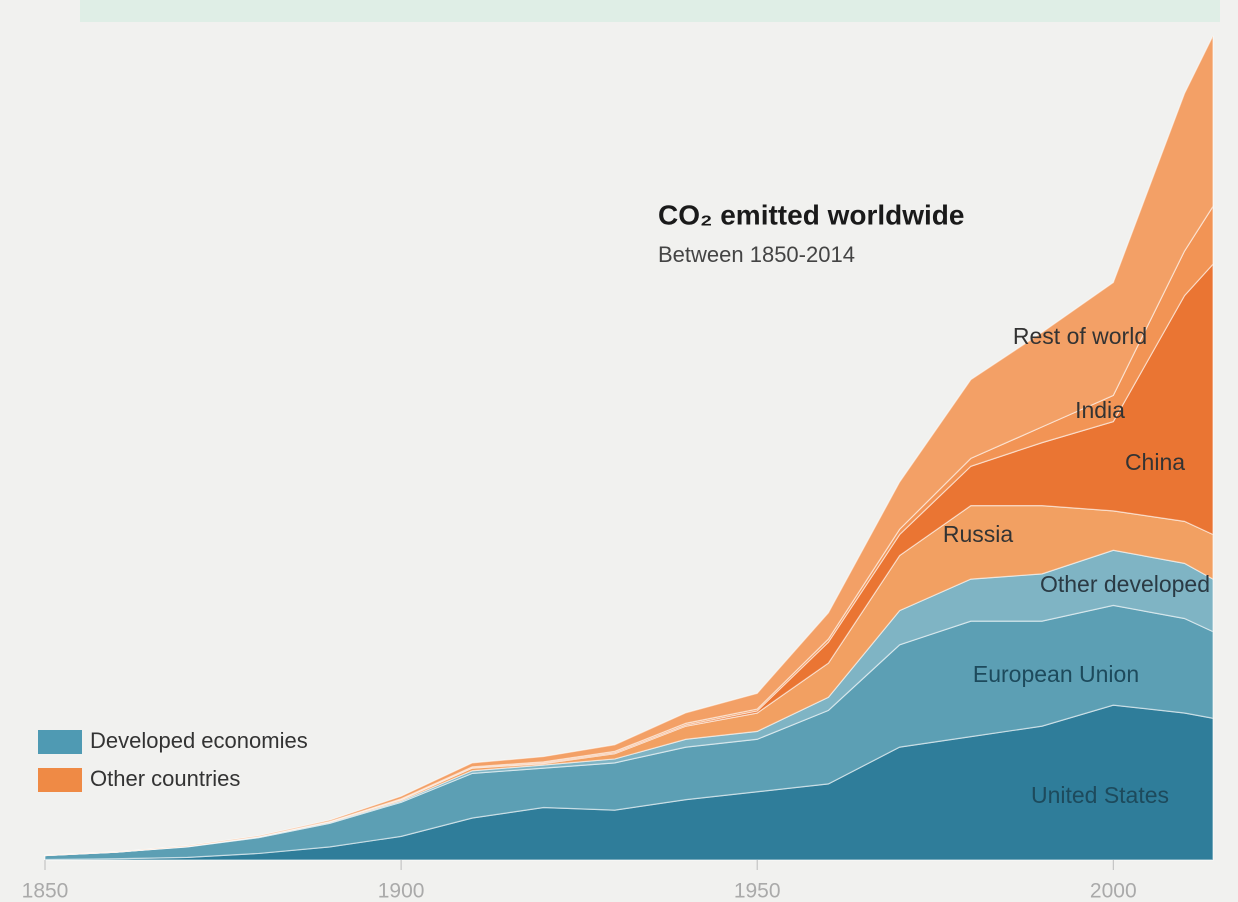 The image size is (1238, 902). I want to click on x-axis: 1850 1900 1950 2000, so click(579, 881).